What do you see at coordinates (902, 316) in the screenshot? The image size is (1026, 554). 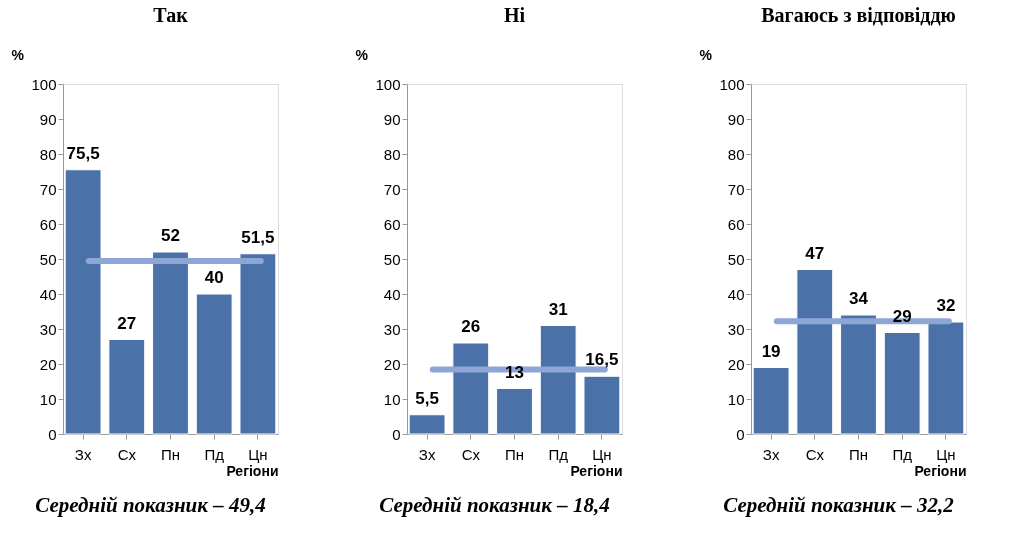 I see `data-label: 29` at bounding box center [902, 316].